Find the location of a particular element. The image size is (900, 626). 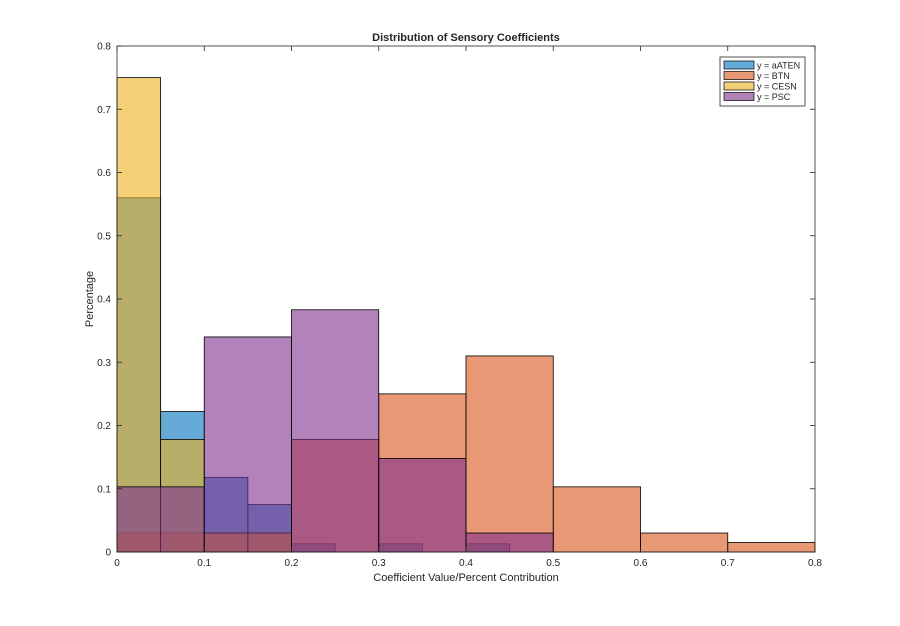

y-tick-label: 0.4 is located at coordinates (104, 300).